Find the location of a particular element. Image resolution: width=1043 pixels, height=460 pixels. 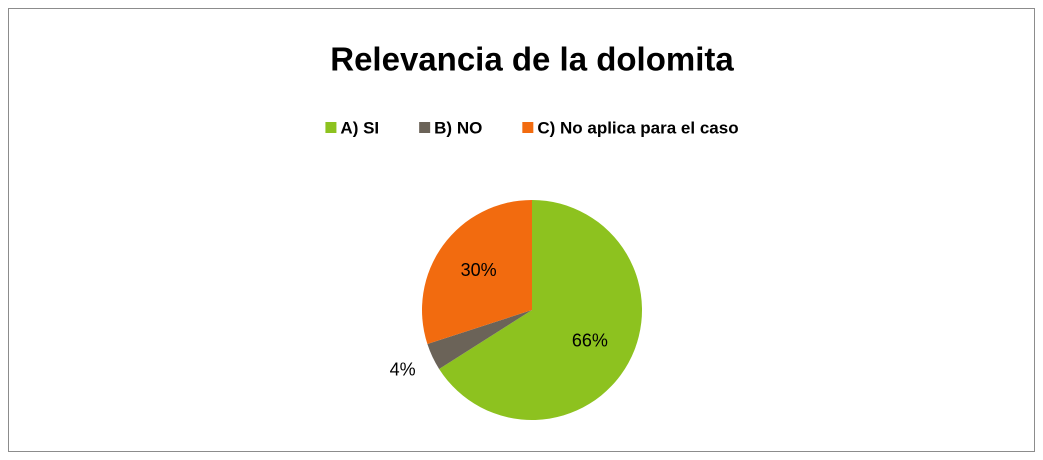

data-label: 30% is located at coordinates (479, 270).